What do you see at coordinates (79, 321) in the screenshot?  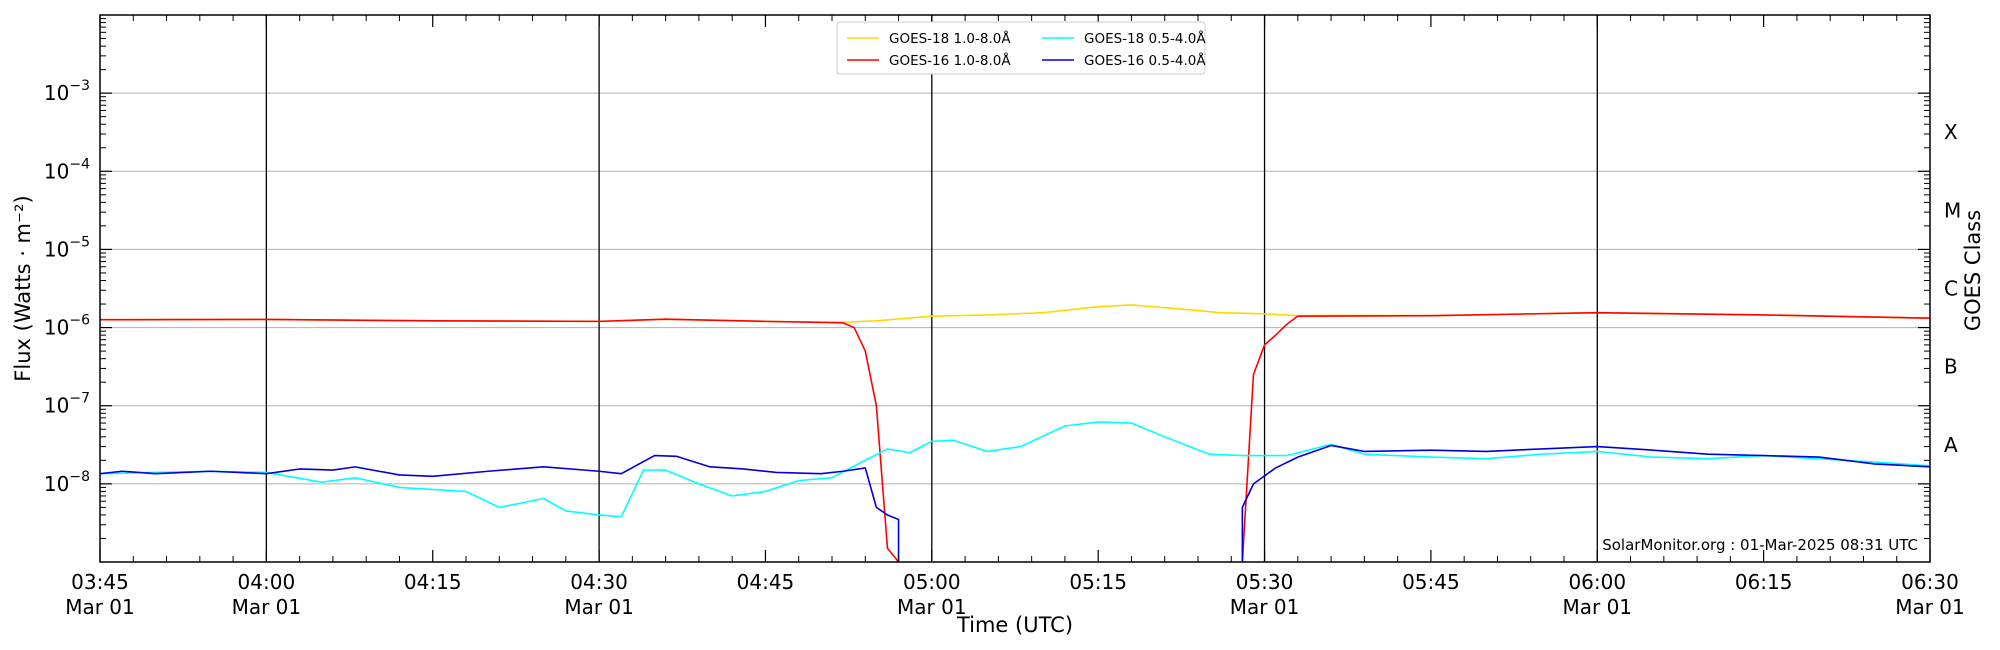 I see `y-tick-exponent: −6` at bounding box center [79, 321].